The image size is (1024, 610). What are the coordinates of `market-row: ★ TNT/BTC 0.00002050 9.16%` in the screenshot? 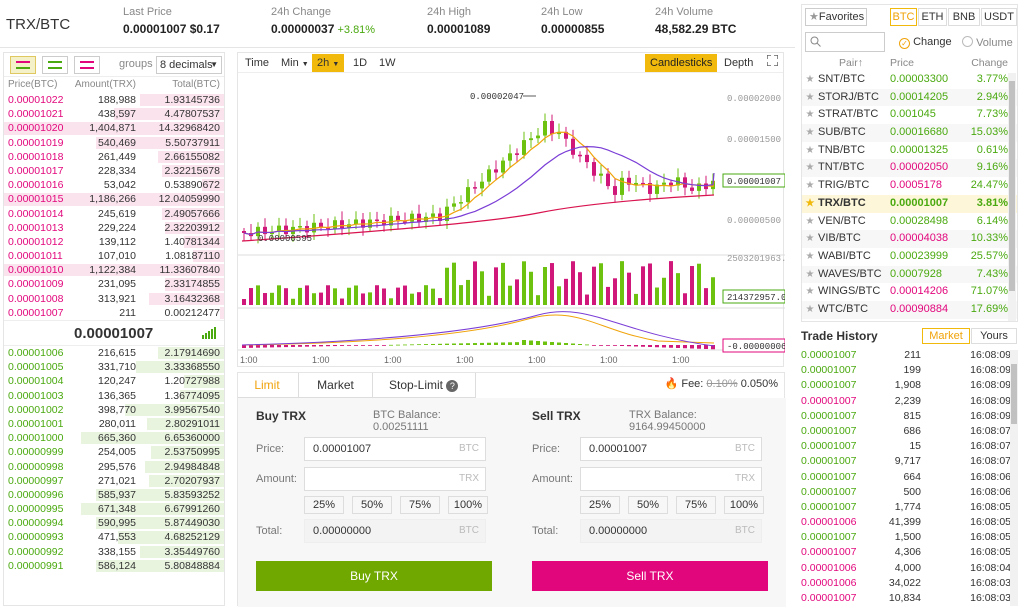 It's located at (909, 168).